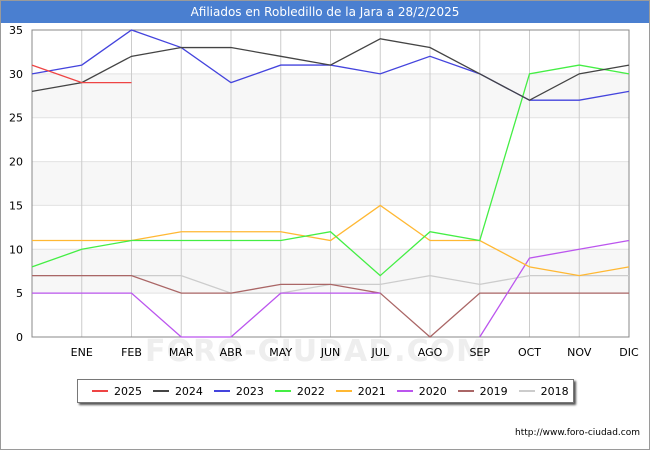 This screenshot has height=450, width=650. What do you see at coordinates (479, 352) in the screenshot?
I see `x-tick-label: SEP` at bounding box center [479, 352].